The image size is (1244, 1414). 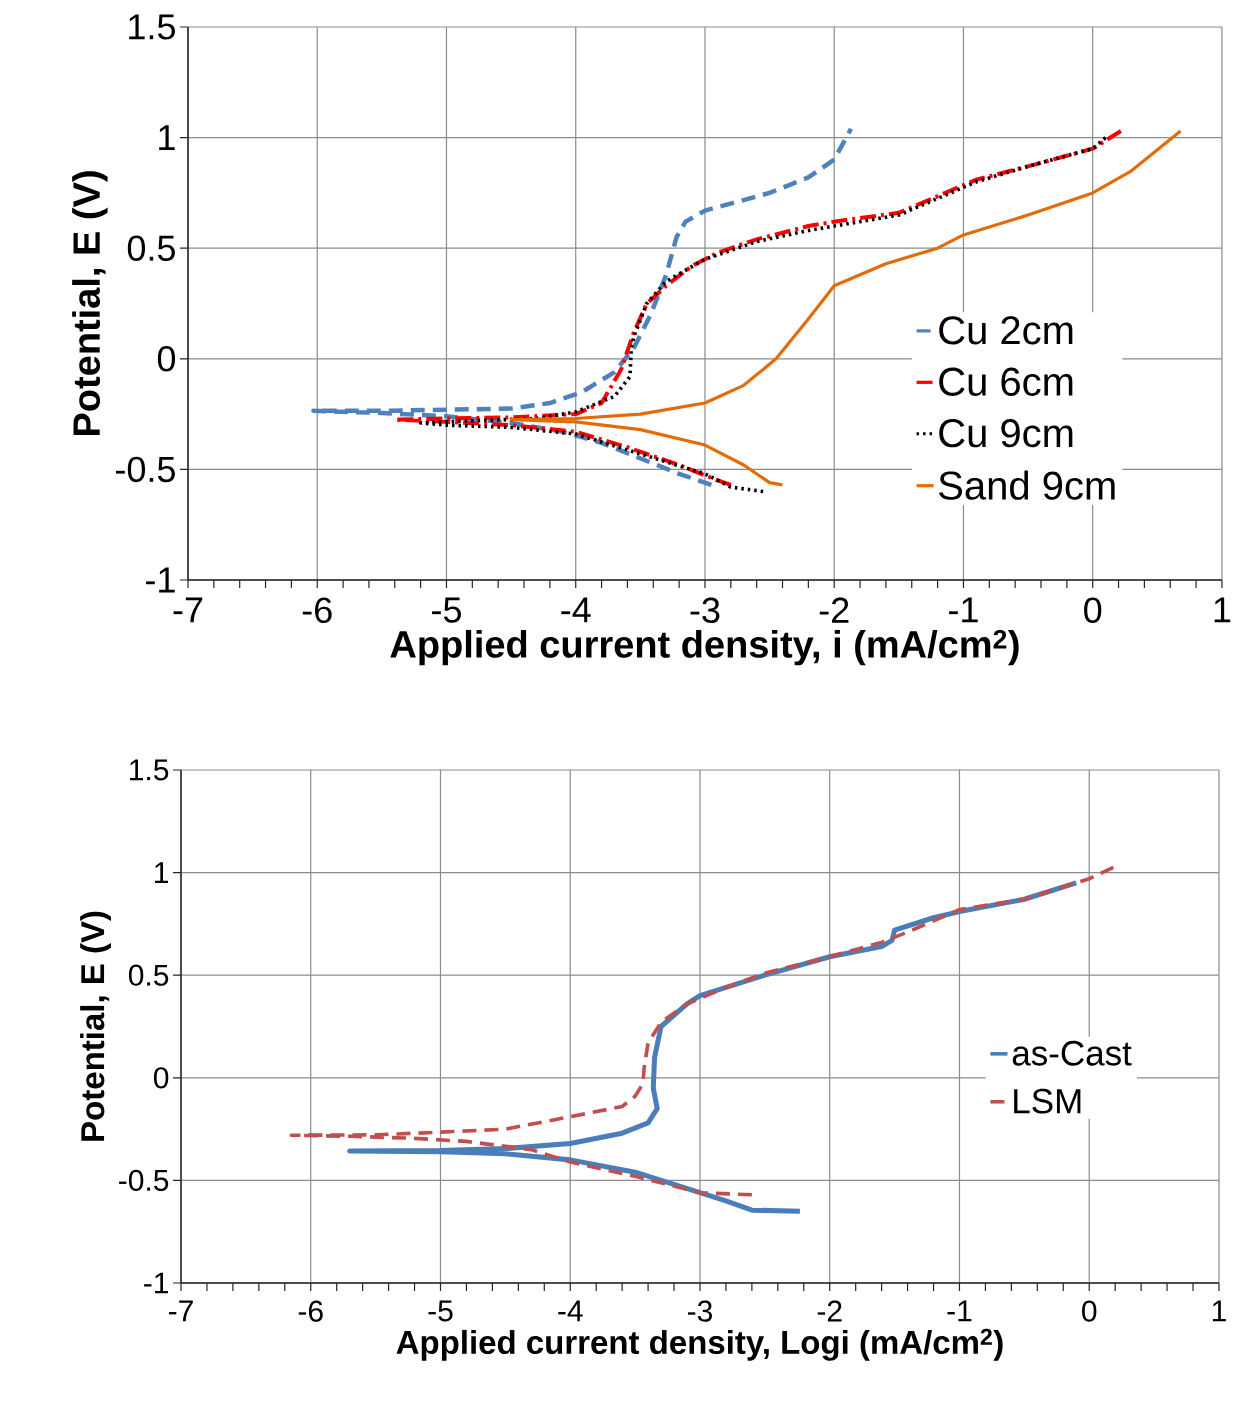 What do you see at coordinates (1006, 330) in the screenshot?
I see `legend-label: Cu 2cm` at bounding box center [1006, 330].